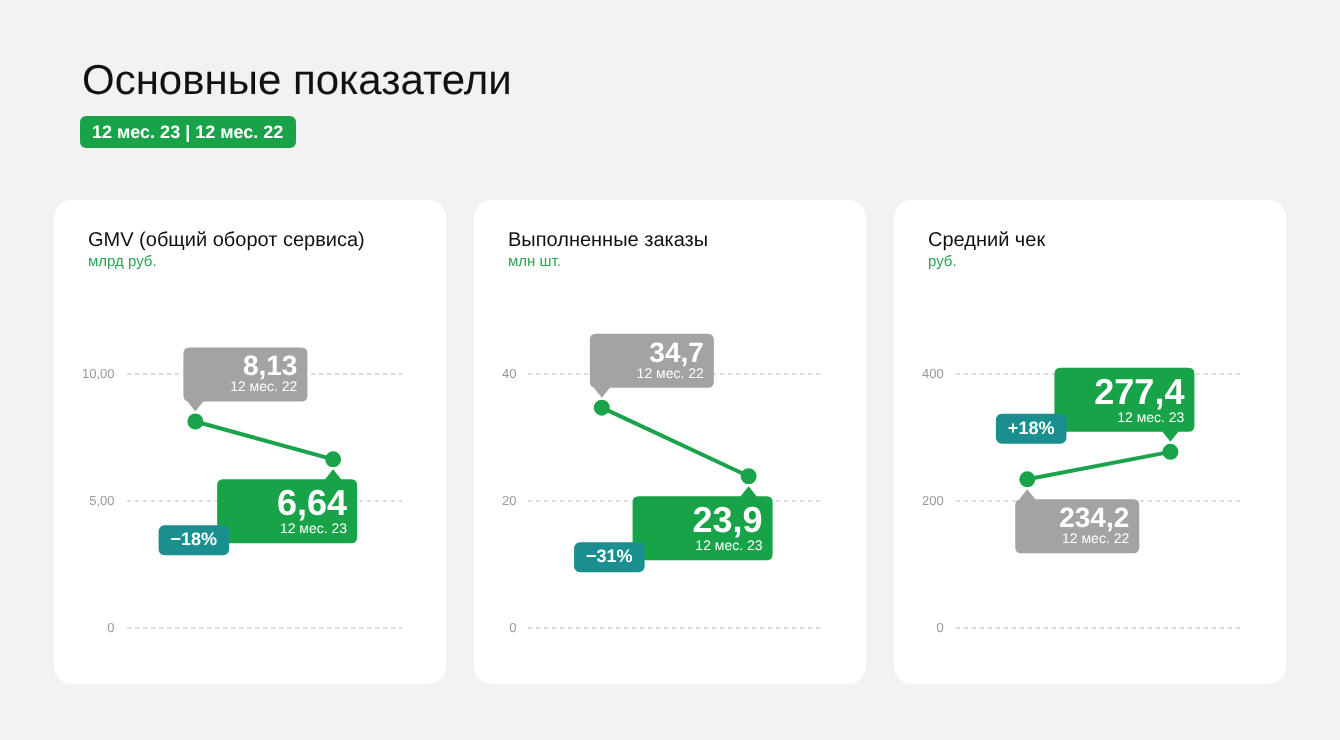  Describe the element at coordinates (727, 520) in the screenshot. I see `data-label: 23,9` at that location.